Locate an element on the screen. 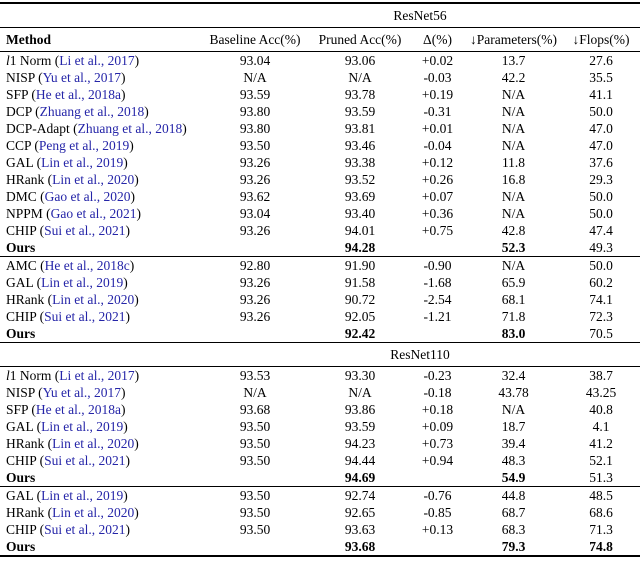 The width and height of the screenshot is (640, 561). cell-delta: -0.23 is located at coordinates (437, 375).